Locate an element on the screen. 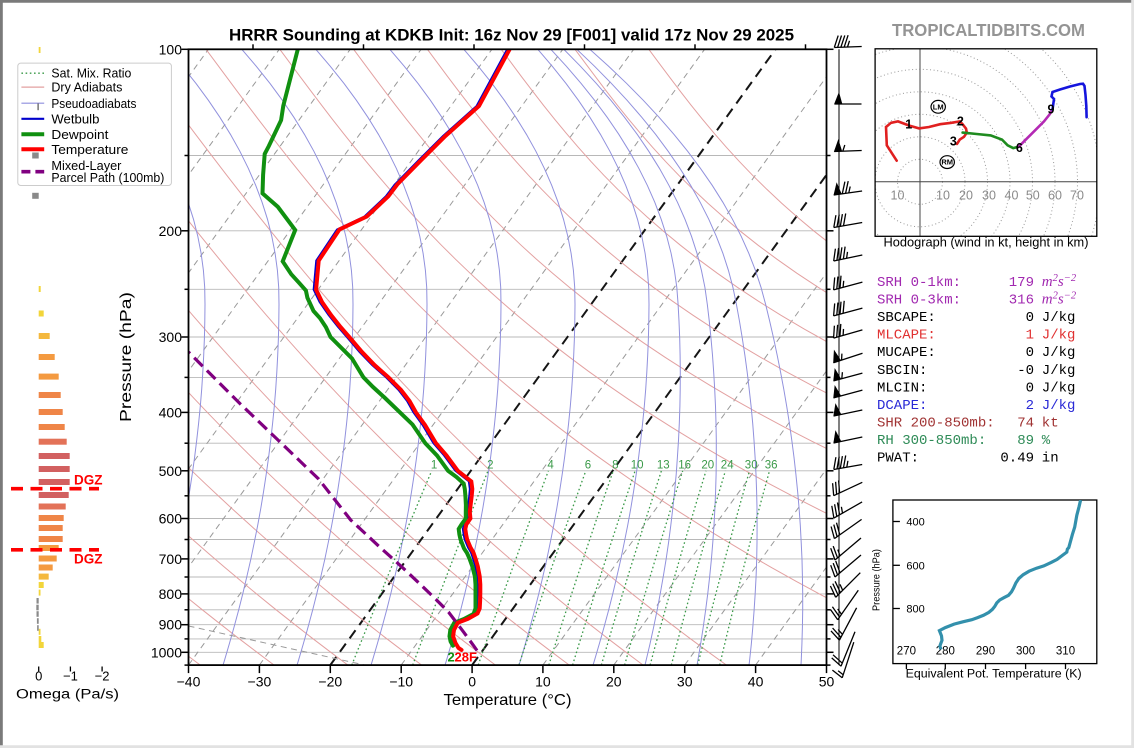 This screenshot has height=753, width=1134. svg-text: RH 300-850mb: is located at coordinates (931, 441).